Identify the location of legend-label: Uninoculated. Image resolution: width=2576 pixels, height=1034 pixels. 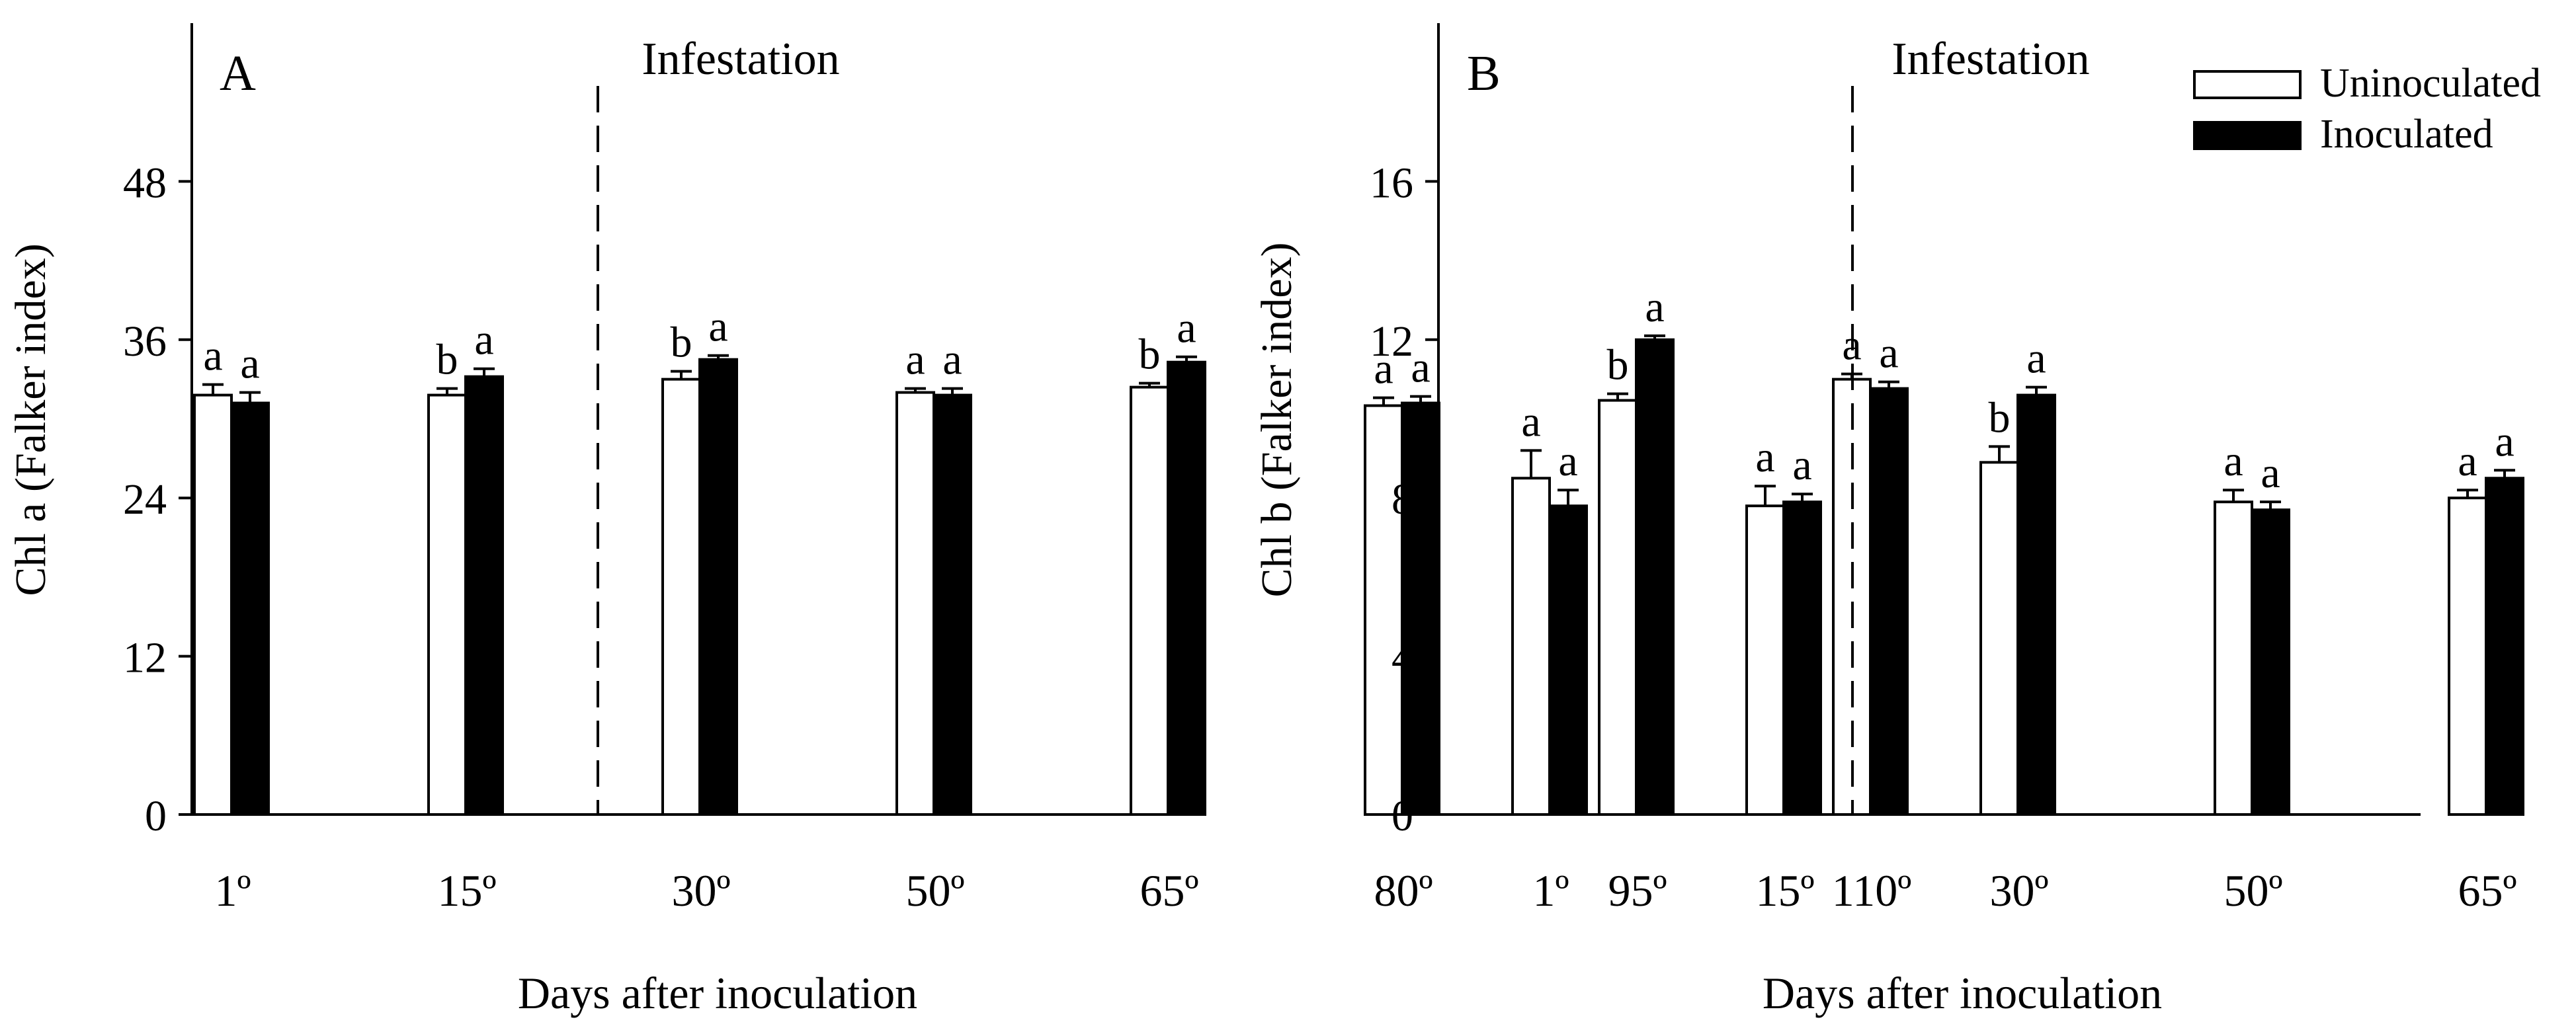
(2430, 83).